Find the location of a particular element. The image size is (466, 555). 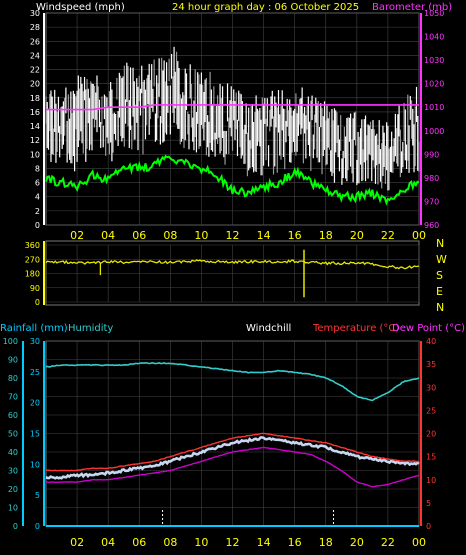

barometer-tick-label: 1040 is located at coordinates (434, 37).